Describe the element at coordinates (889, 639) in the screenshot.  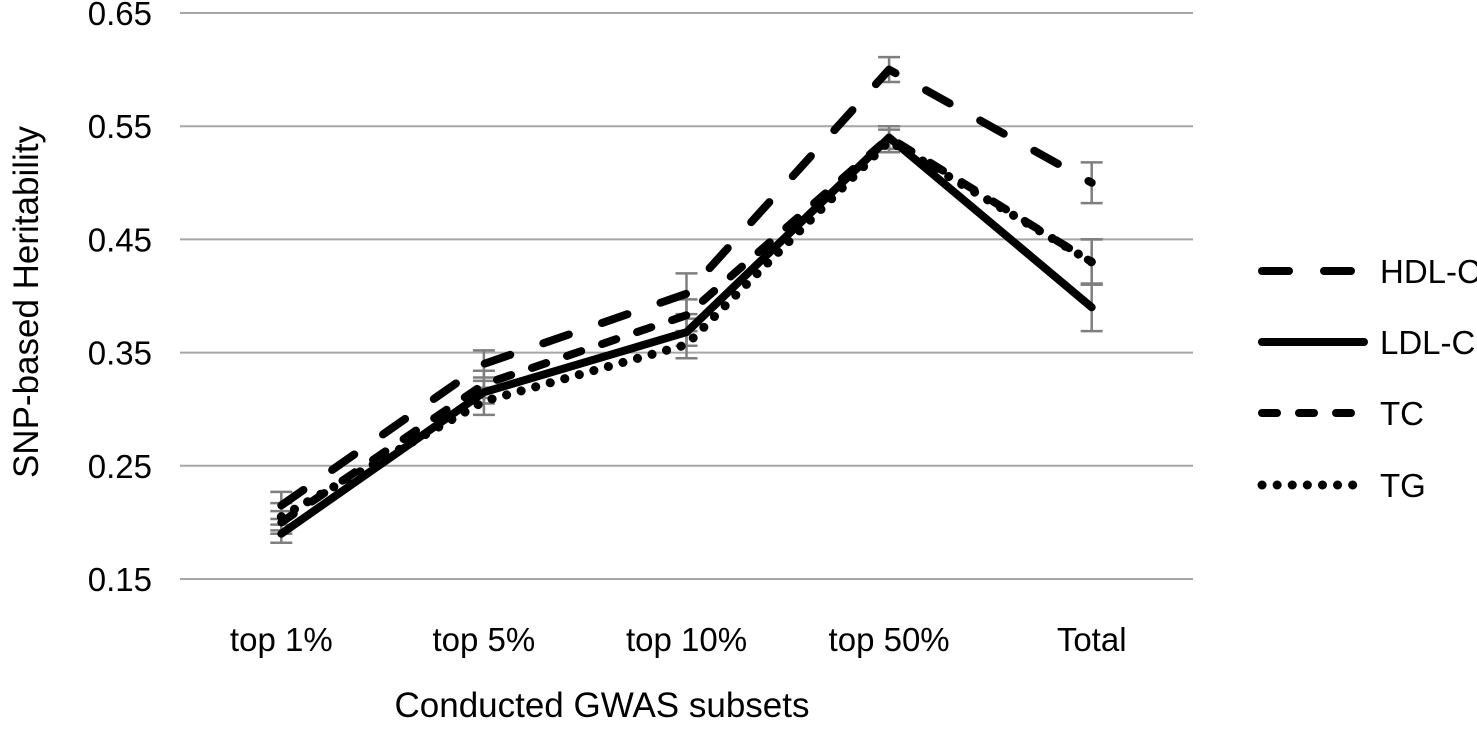
I see `x-category-label: top 50%` at that location.